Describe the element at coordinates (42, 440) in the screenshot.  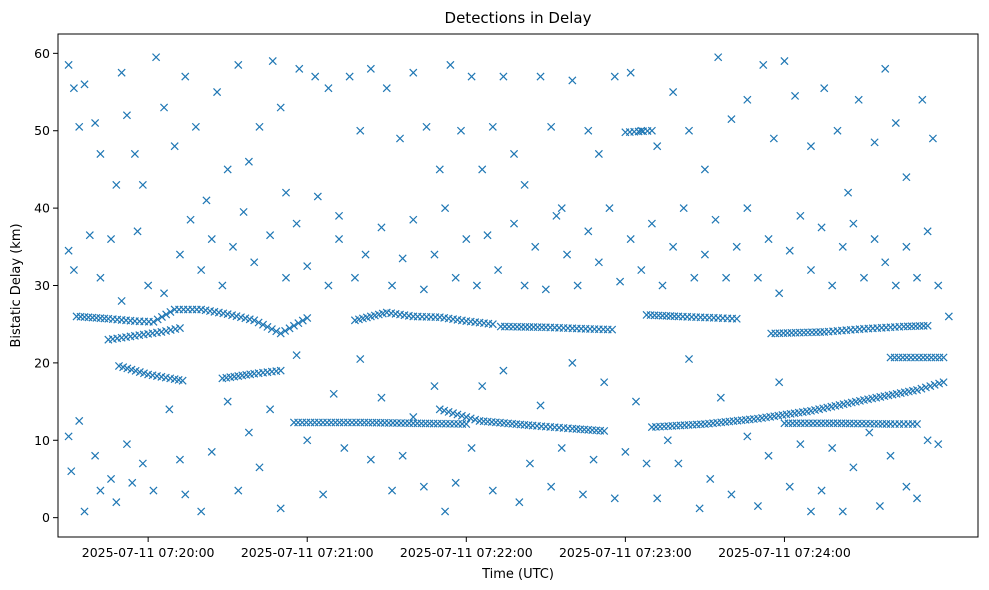
I see `y-tick-label: 10` at that location.